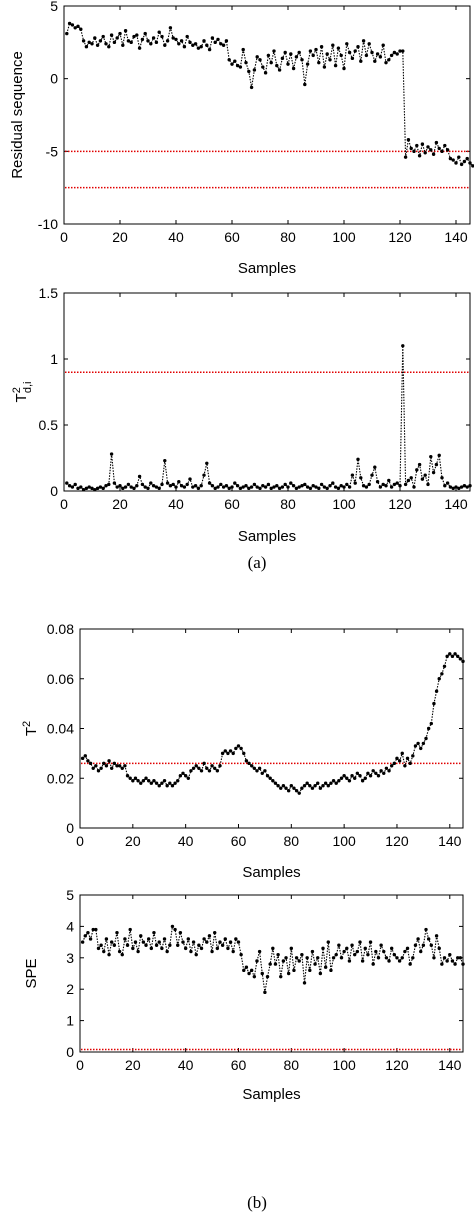  Describe the element at coordinates (49, 425) in the screenshot. I see `y-tick-label: 0.5` at that location.